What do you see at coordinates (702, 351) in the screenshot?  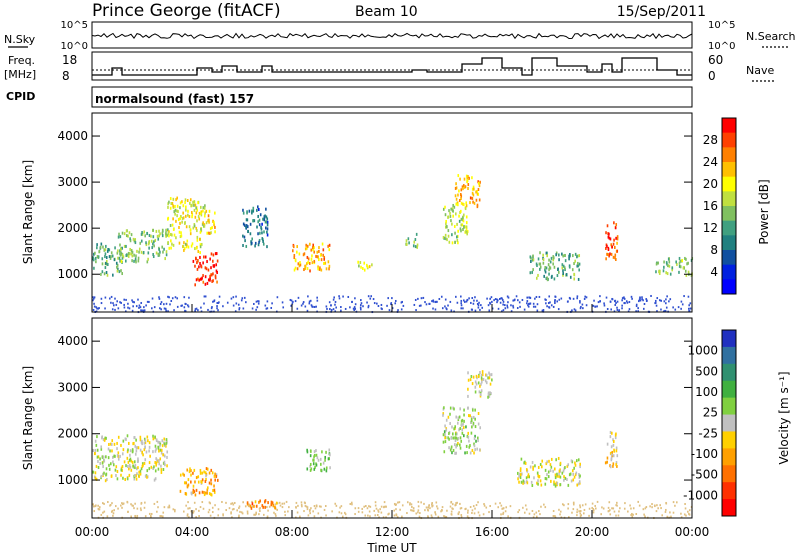 I see `velocity-colorbar-tick-label: 1000` at bounding box center [702, 351].